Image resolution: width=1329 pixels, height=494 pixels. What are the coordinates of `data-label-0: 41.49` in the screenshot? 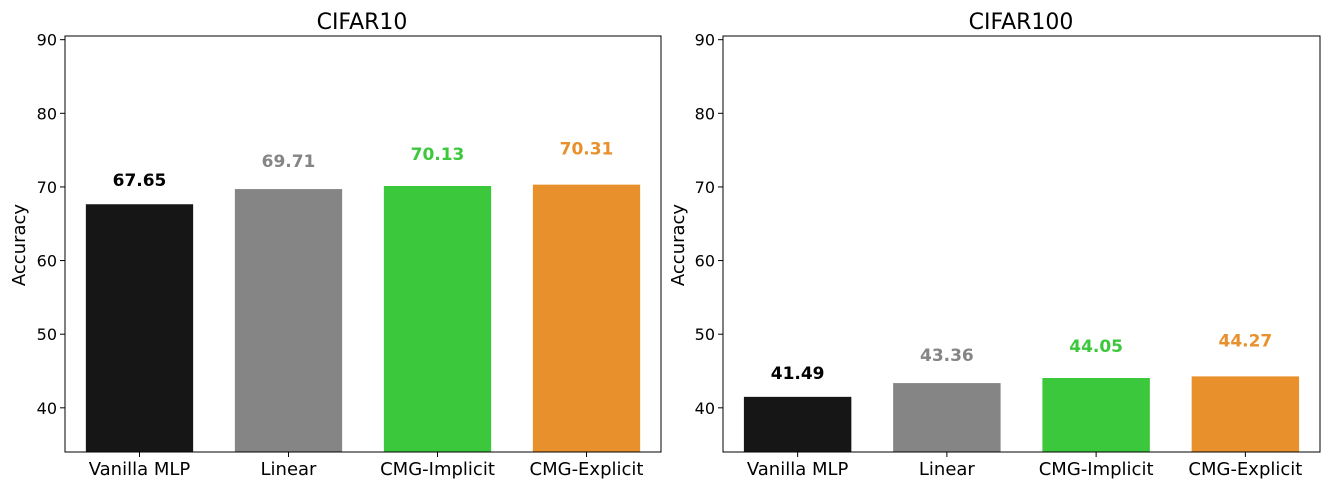 It's located at (798, 374).